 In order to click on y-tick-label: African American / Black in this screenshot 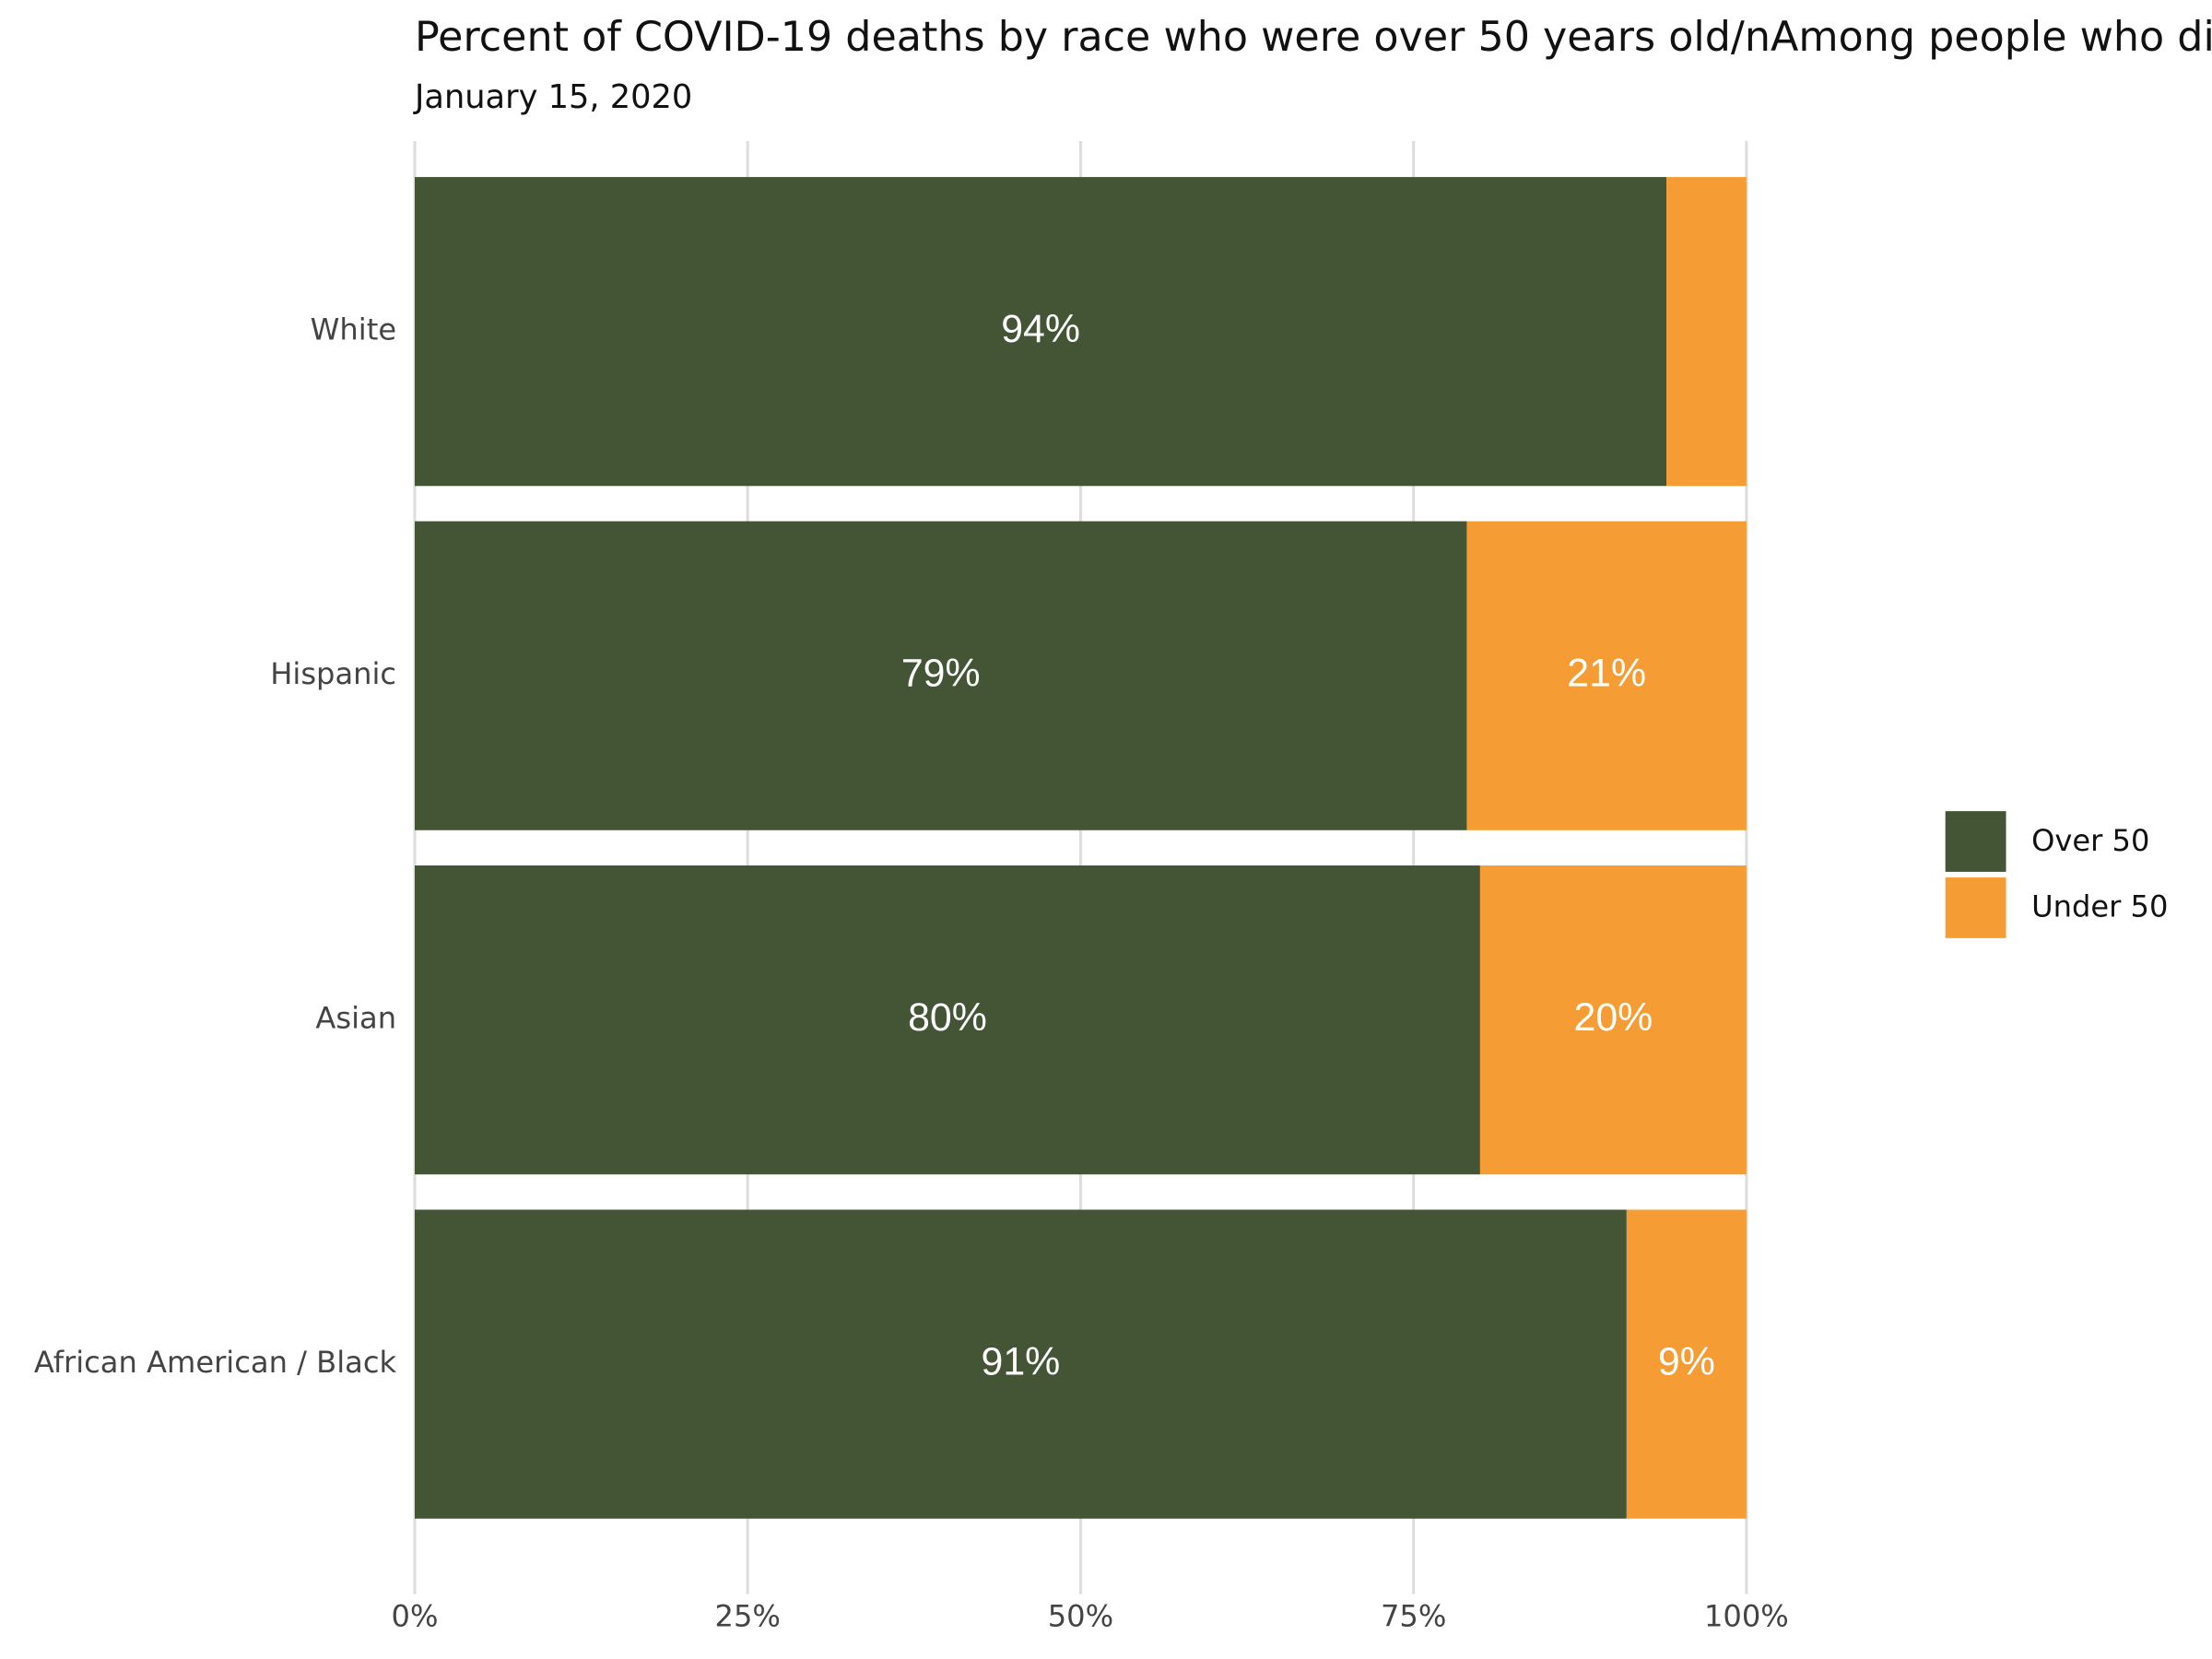, I will do `click(215, 1362)`.